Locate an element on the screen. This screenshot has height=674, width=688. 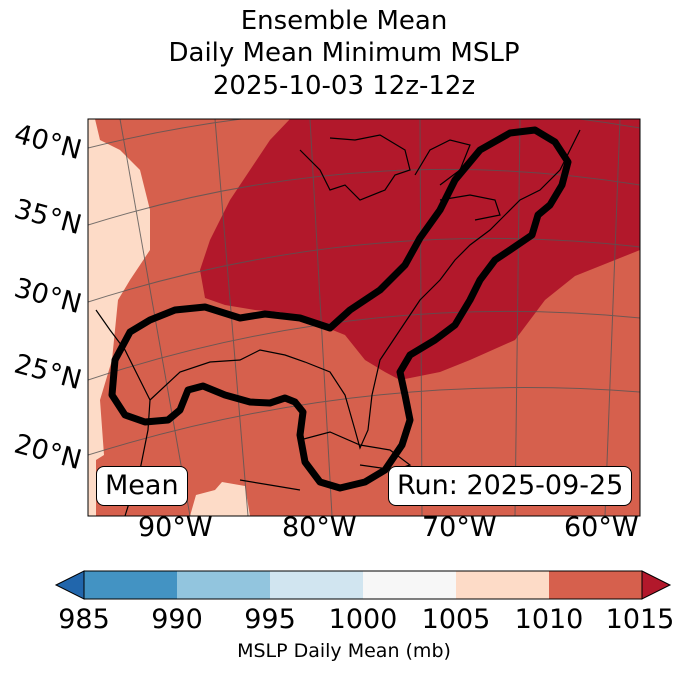
colorbar-tick-985: 985 is located at coordinates (84, 619).